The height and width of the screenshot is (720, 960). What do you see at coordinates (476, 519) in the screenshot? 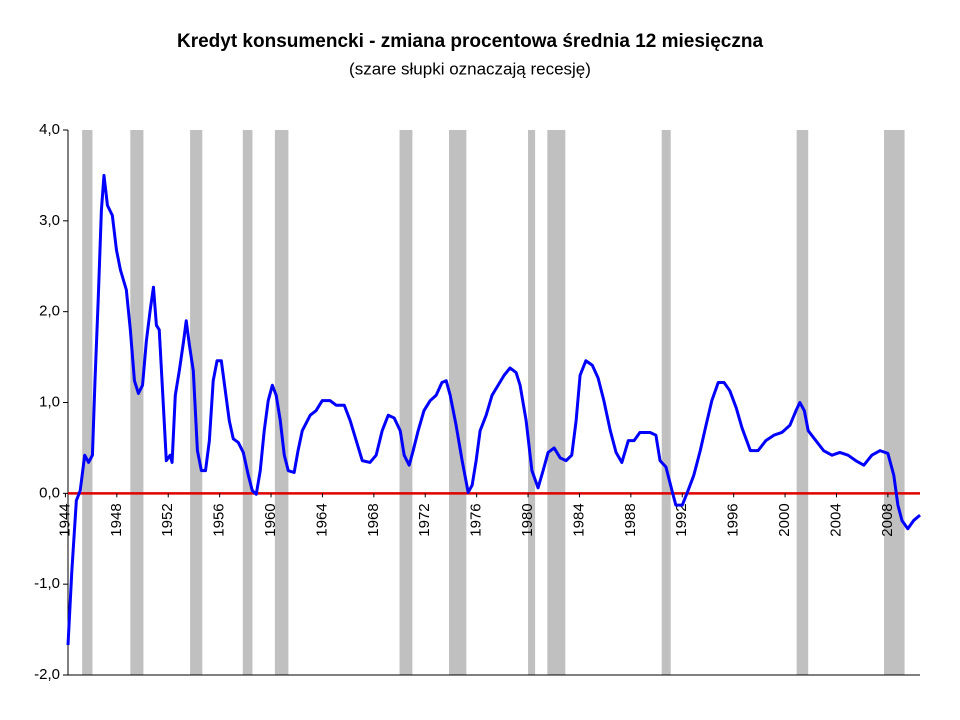
I see `x-tick-label: 1976` at bounding box center [476, 519].